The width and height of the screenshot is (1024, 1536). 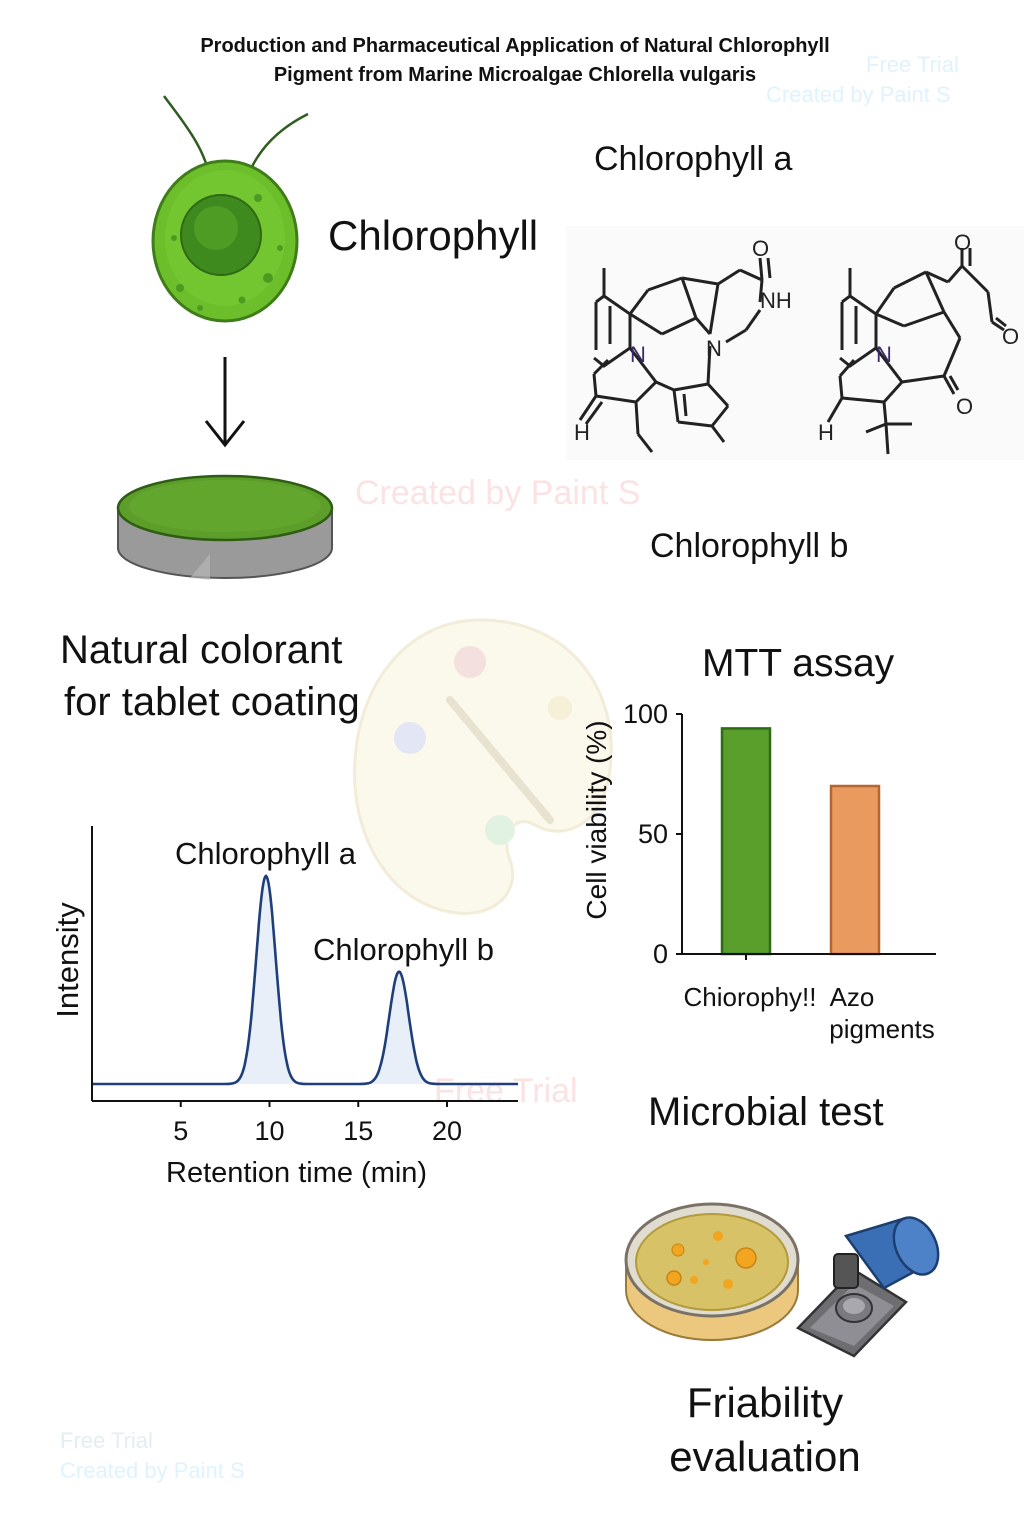 I want to click on atom-nh-left: NH, so click(x=776, y=300).